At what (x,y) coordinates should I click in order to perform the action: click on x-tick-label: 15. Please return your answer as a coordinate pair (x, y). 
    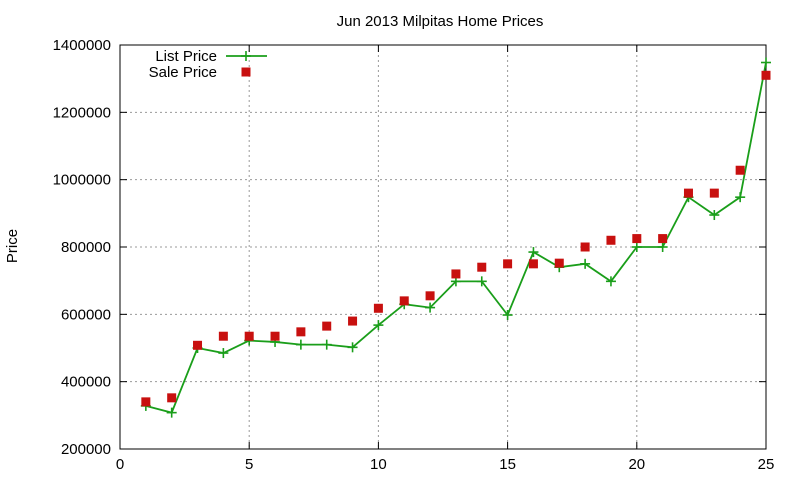
    Looking at the image, I should click on (507, 464).